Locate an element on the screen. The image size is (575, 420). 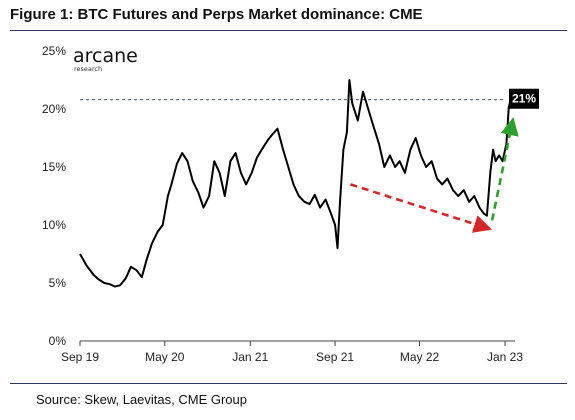
x-tick-label: Sep 19 is located at coordinates (80, 357).